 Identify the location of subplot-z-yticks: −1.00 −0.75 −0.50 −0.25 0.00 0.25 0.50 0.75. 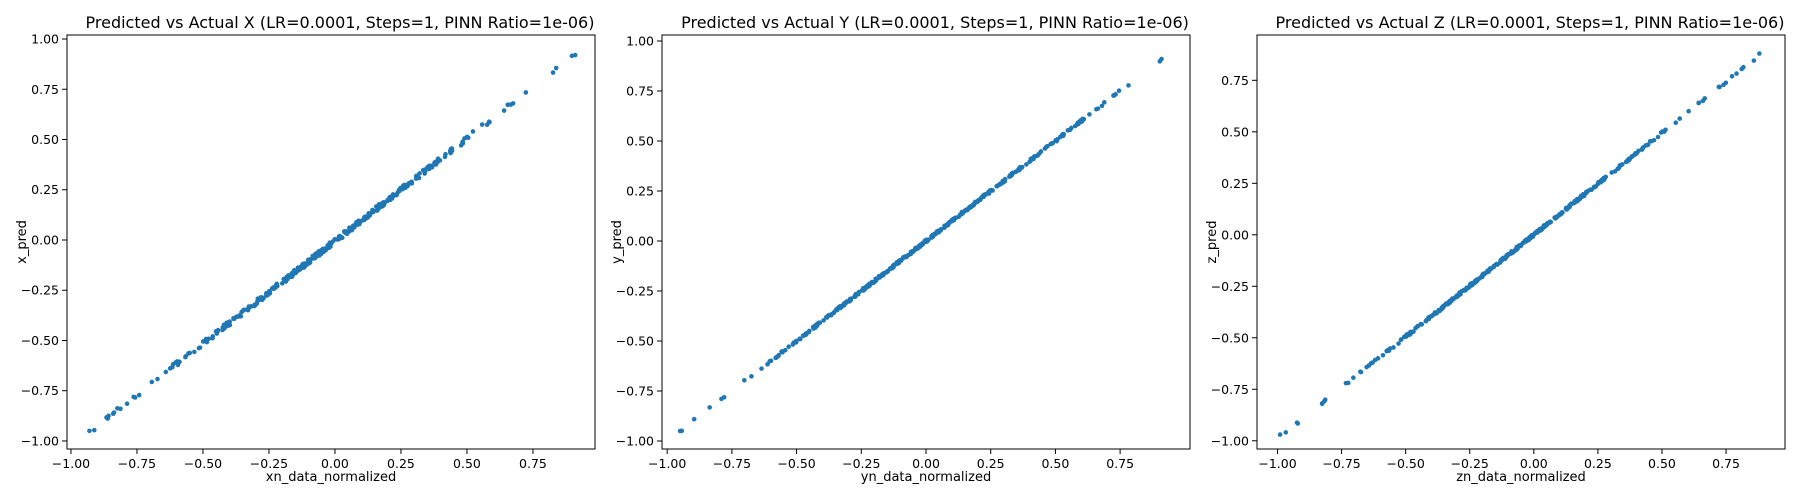
(1234, 260).